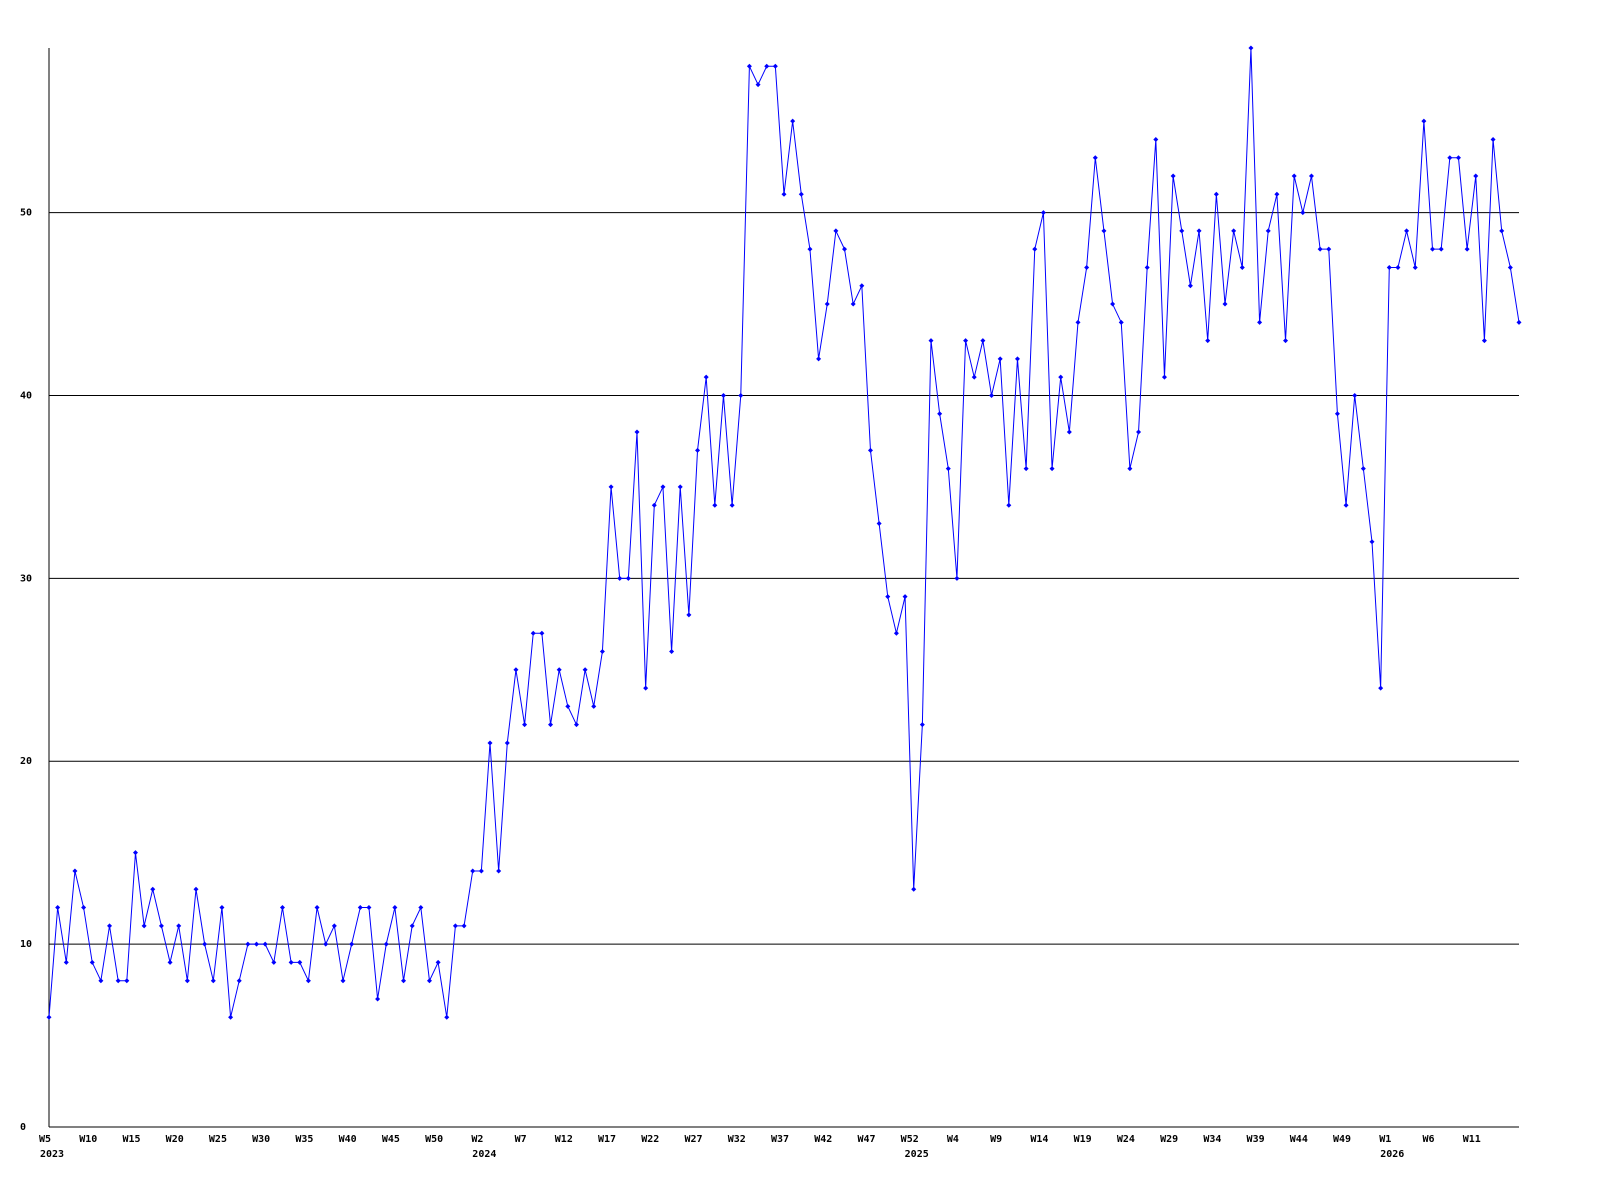 The image size is (1600, 1204). Describe the element at coordinates (434, 1139) in the screenshot. I see `x-tick-label: W50` at that location.